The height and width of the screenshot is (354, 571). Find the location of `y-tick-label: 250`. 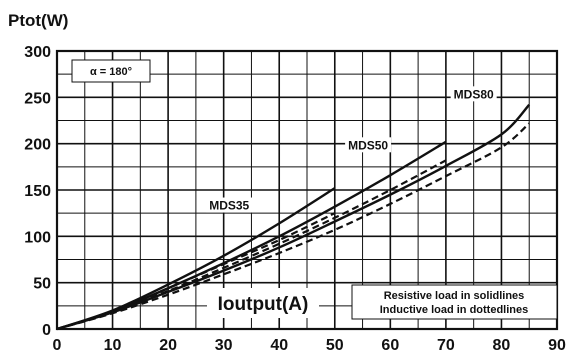

y-tick-label: 250 is located at coordinates (37, 98).